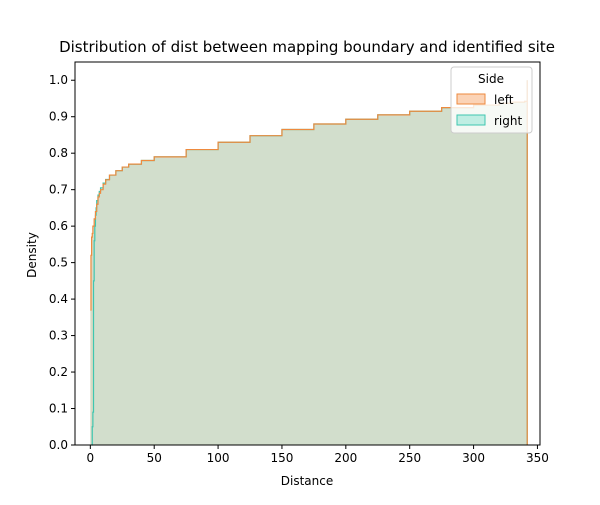 Image resolution: width=600 pixels, height=505 pixels. What do you see at coordinates (473, 458) in the screenshot?
I see `x-tick-label: 300` at bounding box center [473, 458].